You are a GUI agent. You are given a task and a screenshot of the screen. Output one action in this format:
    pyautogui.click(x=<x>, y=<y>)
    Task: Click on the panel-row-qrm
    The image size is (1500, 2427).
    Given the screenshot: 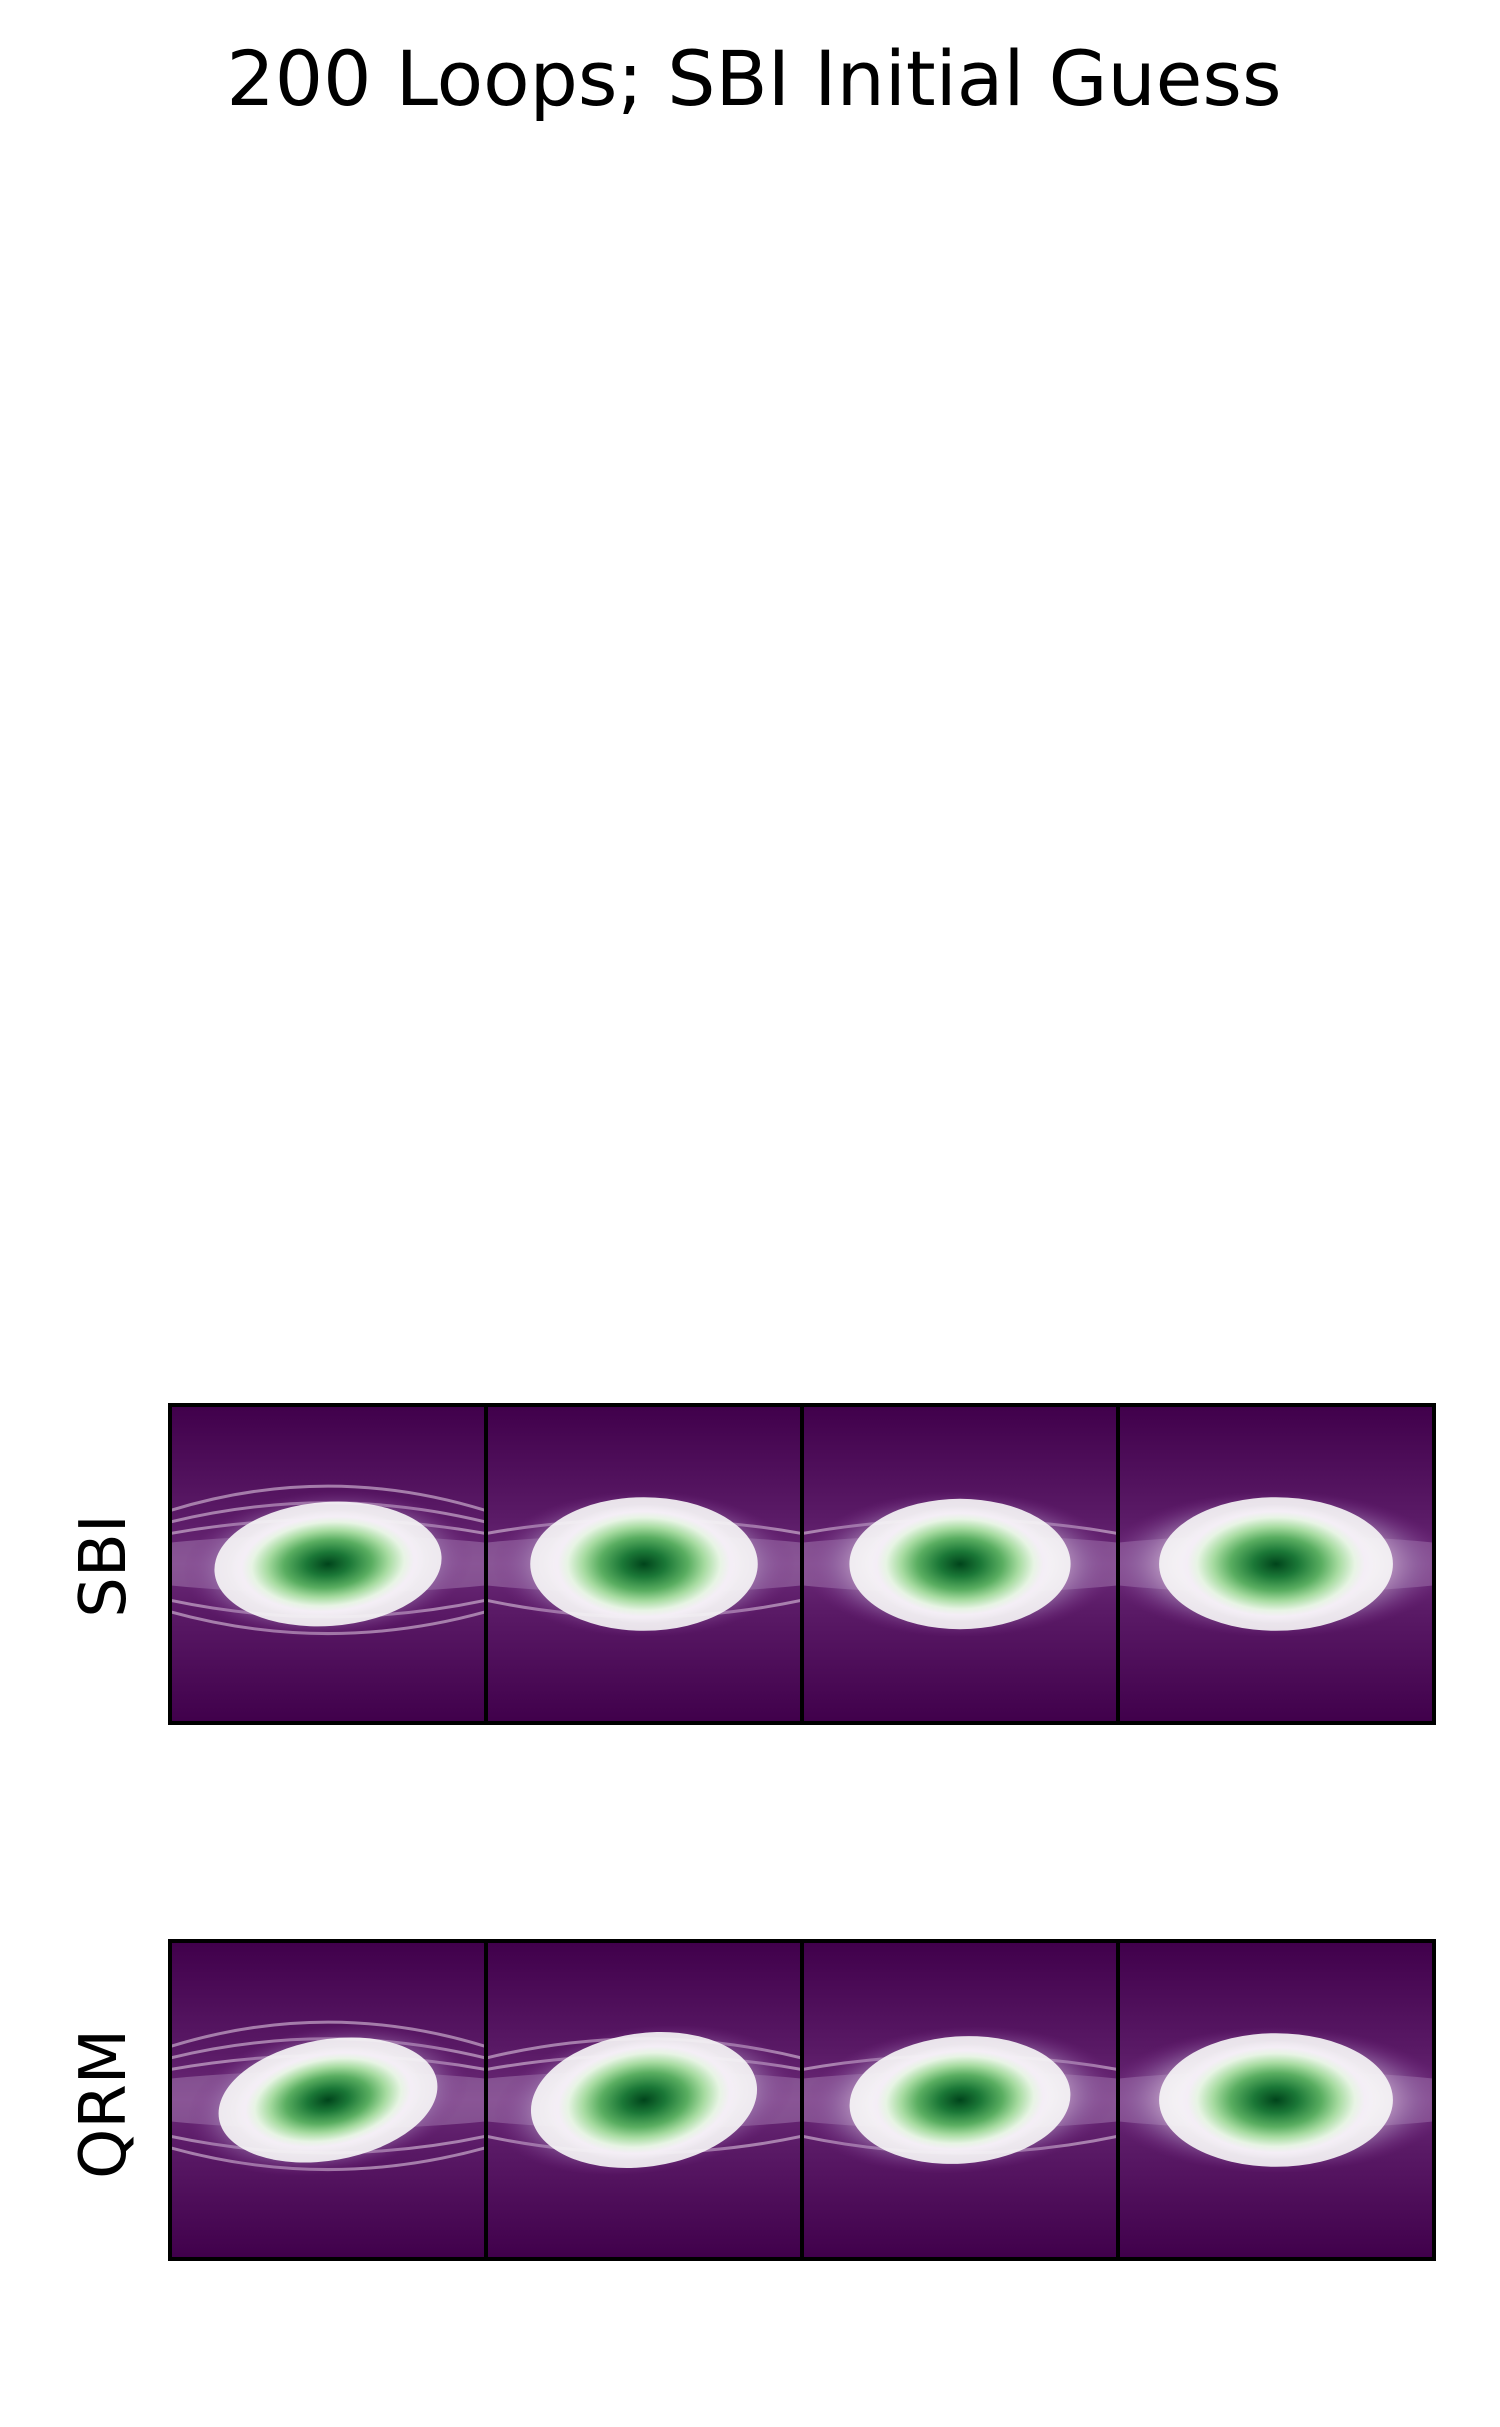 What is the action you would take?
    pyautogui.click(x=802, y=2100)
    